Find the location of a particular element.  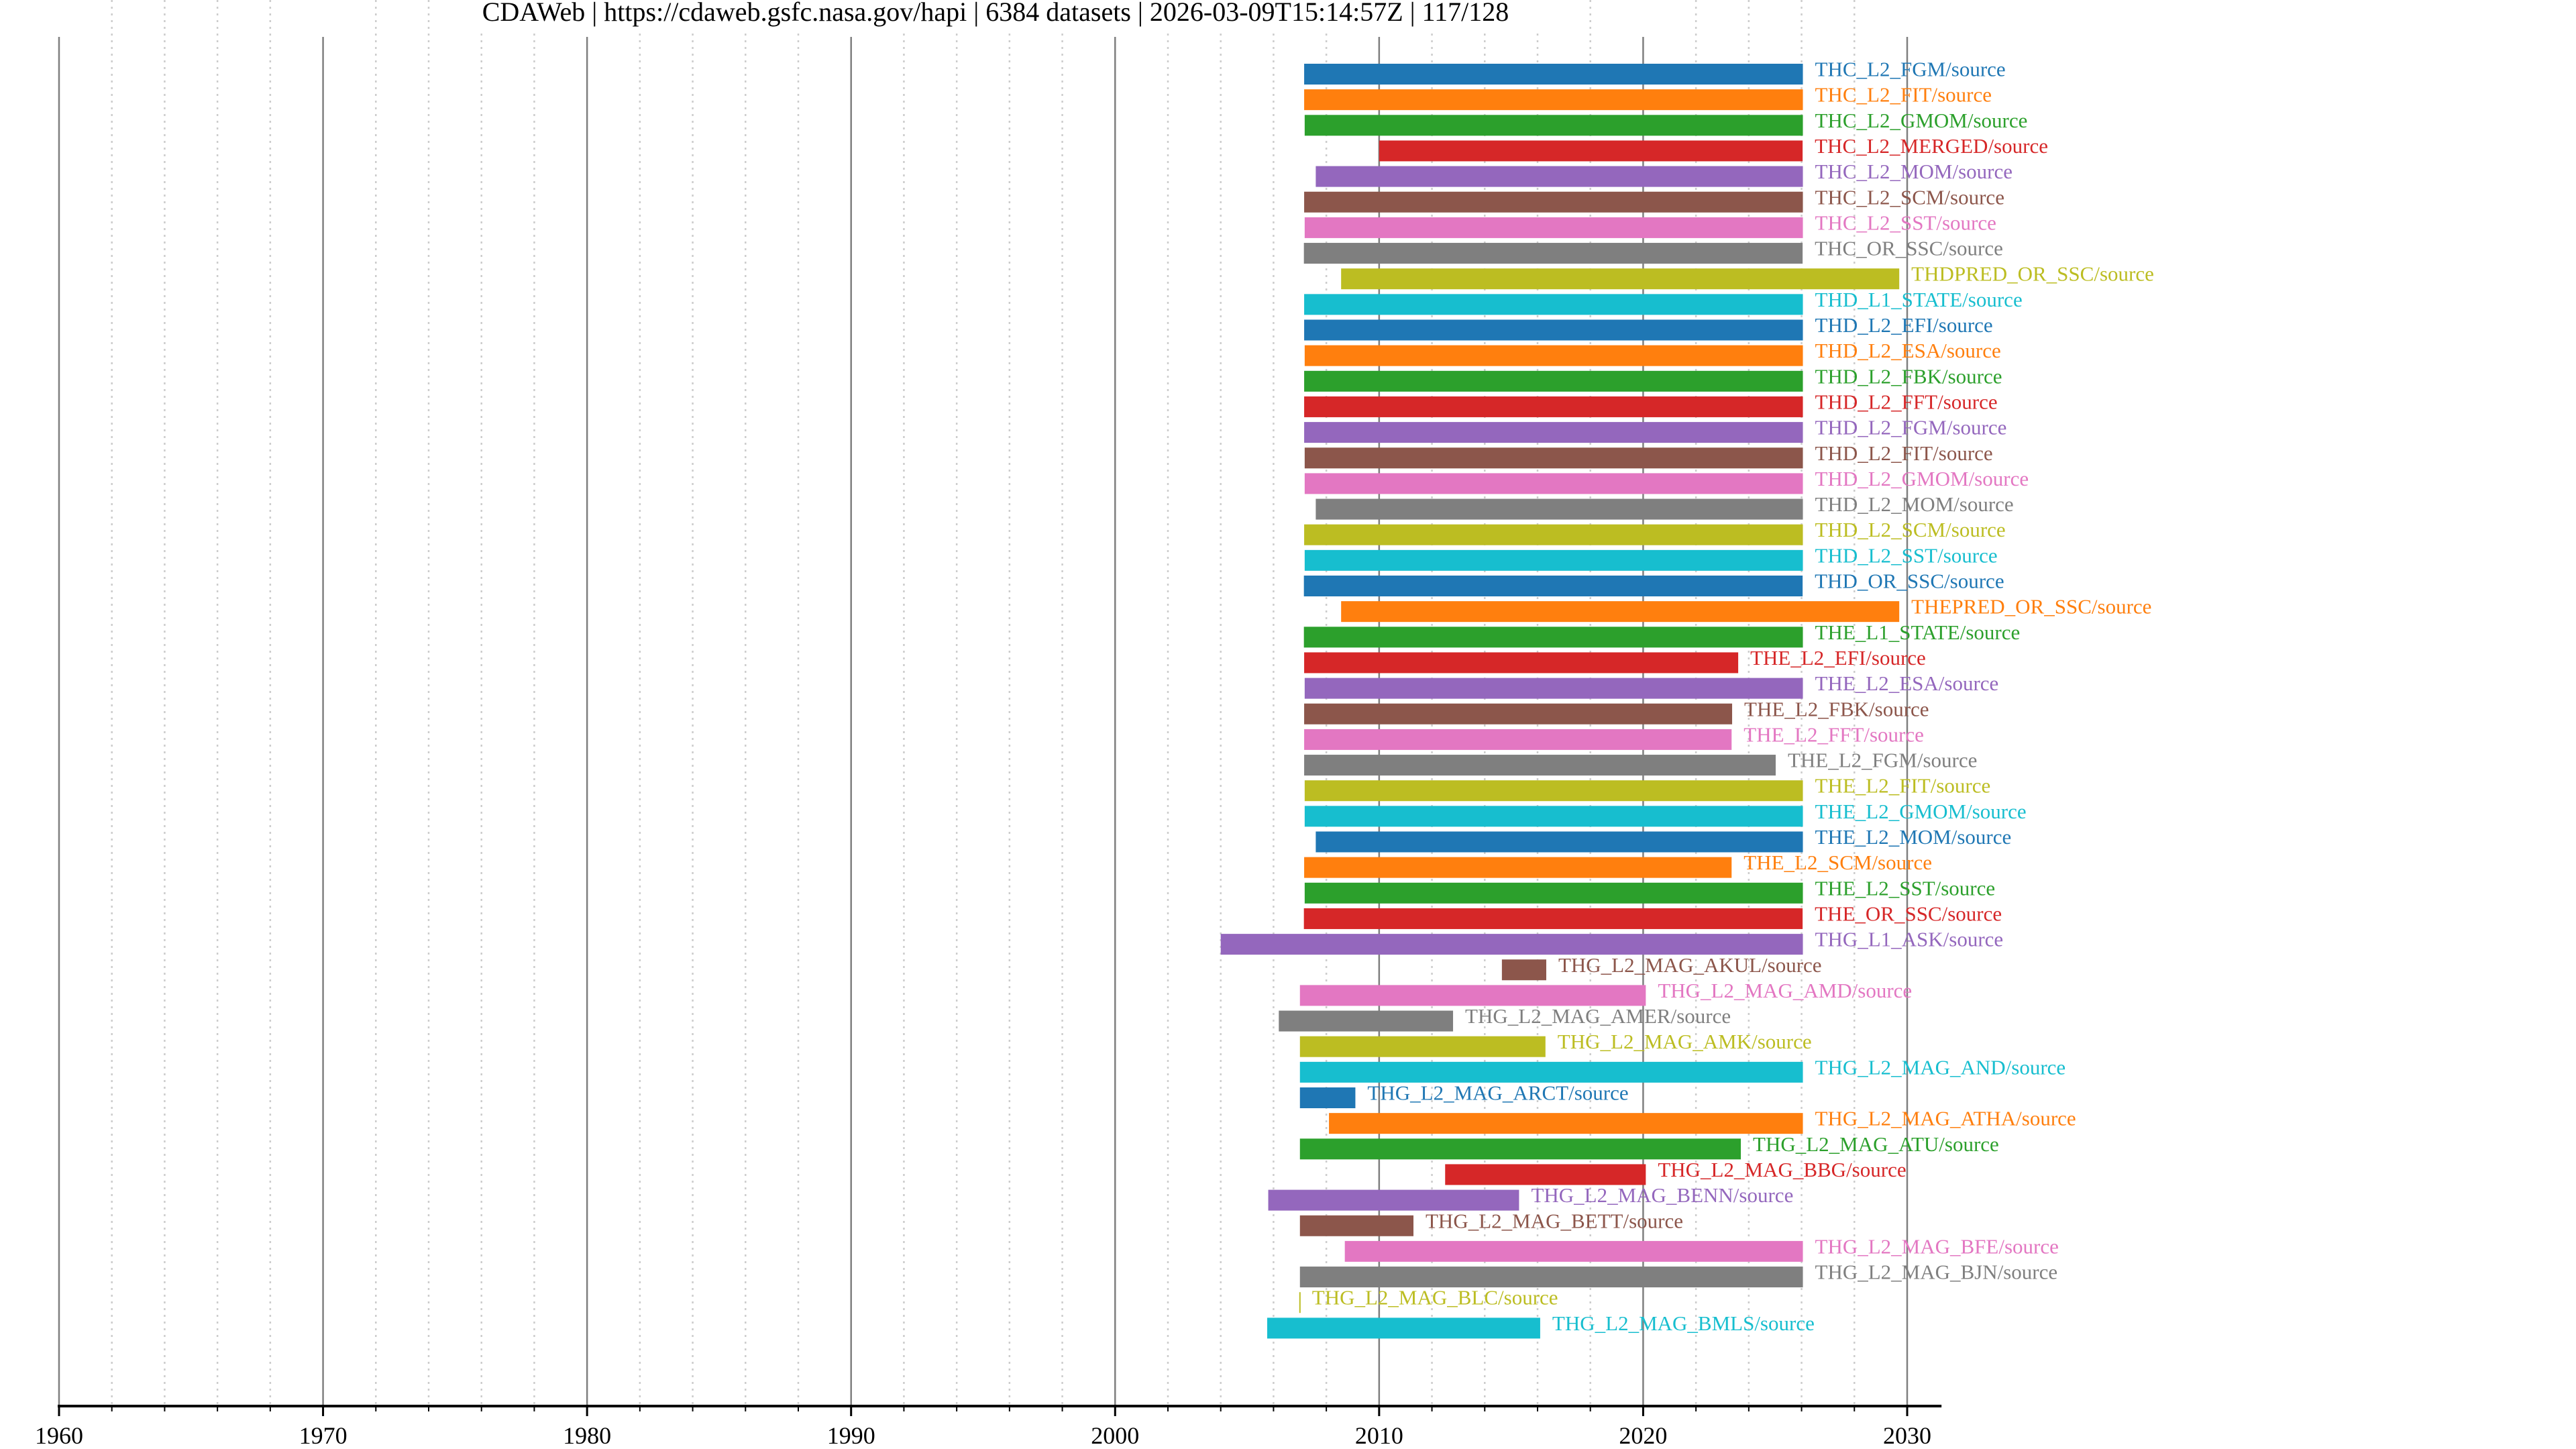

x-tick-label: 2000 is located at coordinates (1115, 1435).